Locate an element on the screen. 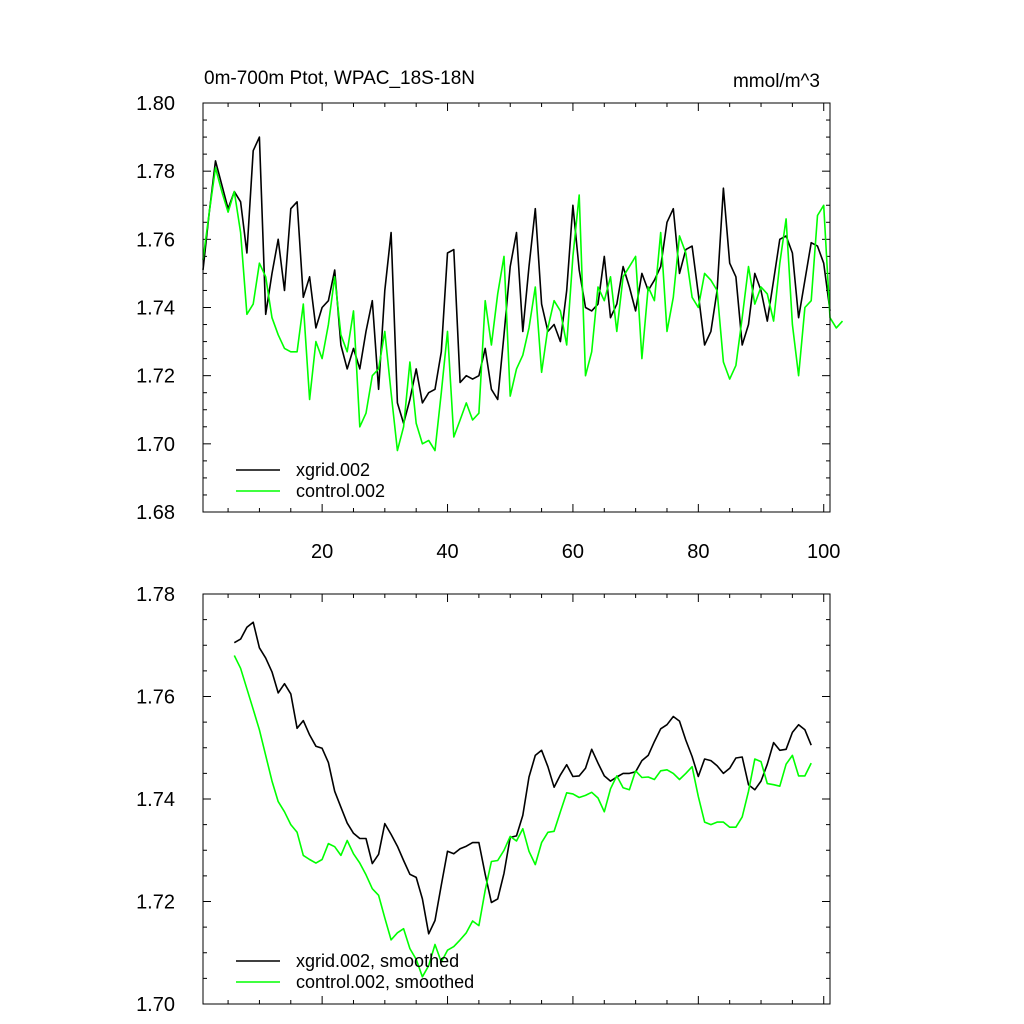  units-label: mmol/m^3 is located at coordinates (776, 81).